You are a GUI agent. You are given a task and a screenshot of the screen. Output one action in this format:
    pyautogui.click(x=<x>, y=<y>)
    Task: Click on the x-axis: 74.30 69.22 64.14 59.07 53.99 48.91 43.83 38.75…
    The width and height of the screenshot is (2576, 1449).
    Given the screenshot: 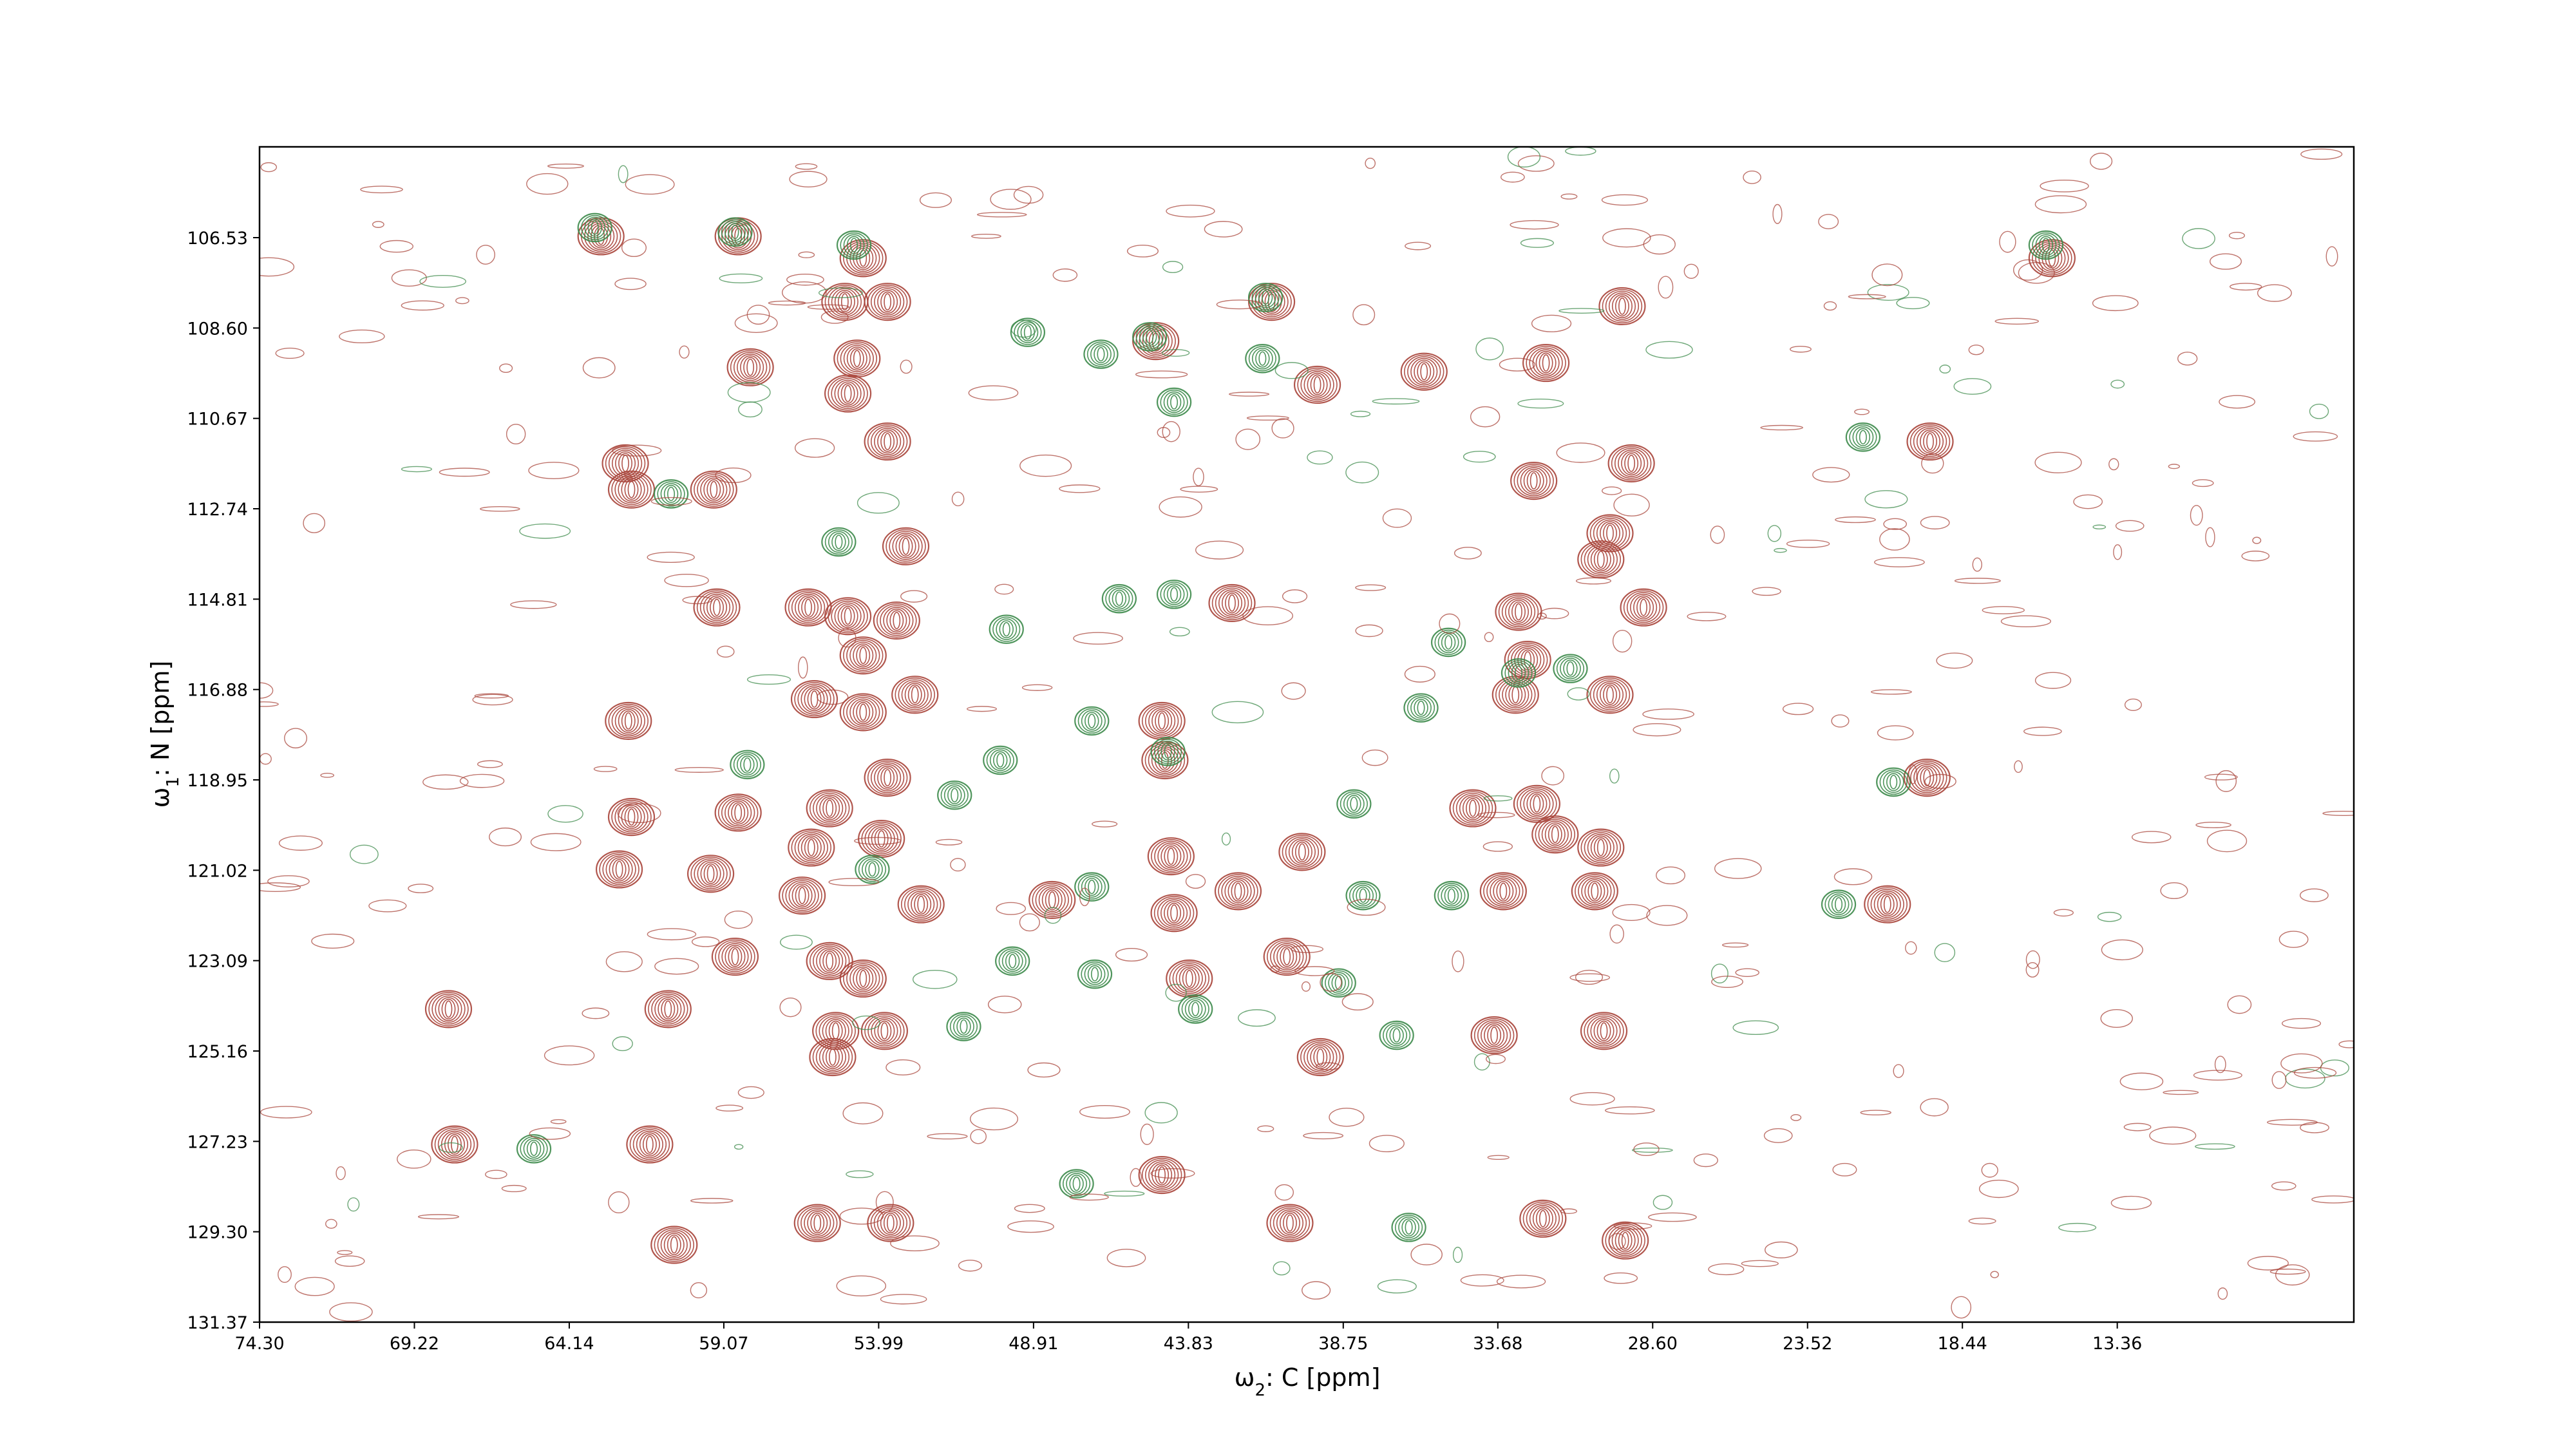 What is the action you would take?
    pyautogui.click(x=1188, y=1338)
    